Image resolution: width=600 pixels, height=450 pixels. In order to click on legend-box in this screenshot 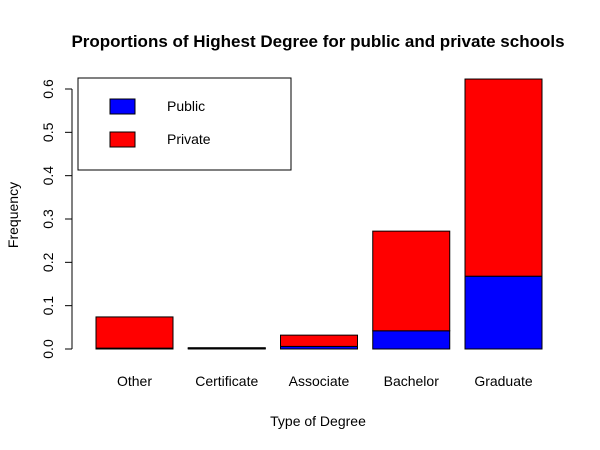, I will do `click(184, 124)`.